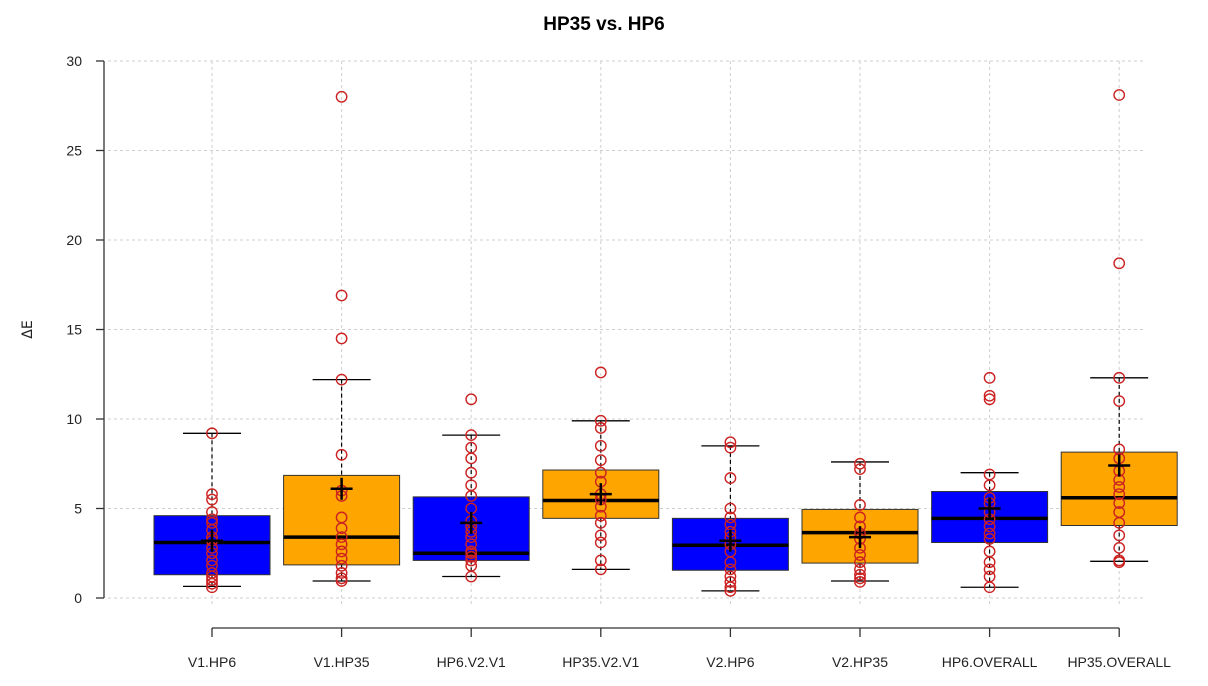  I want to click on chart-title: HP35 vs. HP6, so click(604, 24).